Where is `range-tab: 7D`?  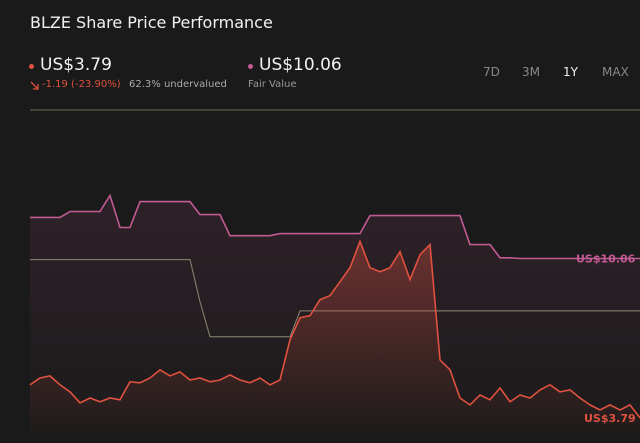
range-tab: 7D is located at coordinates (491, 72).